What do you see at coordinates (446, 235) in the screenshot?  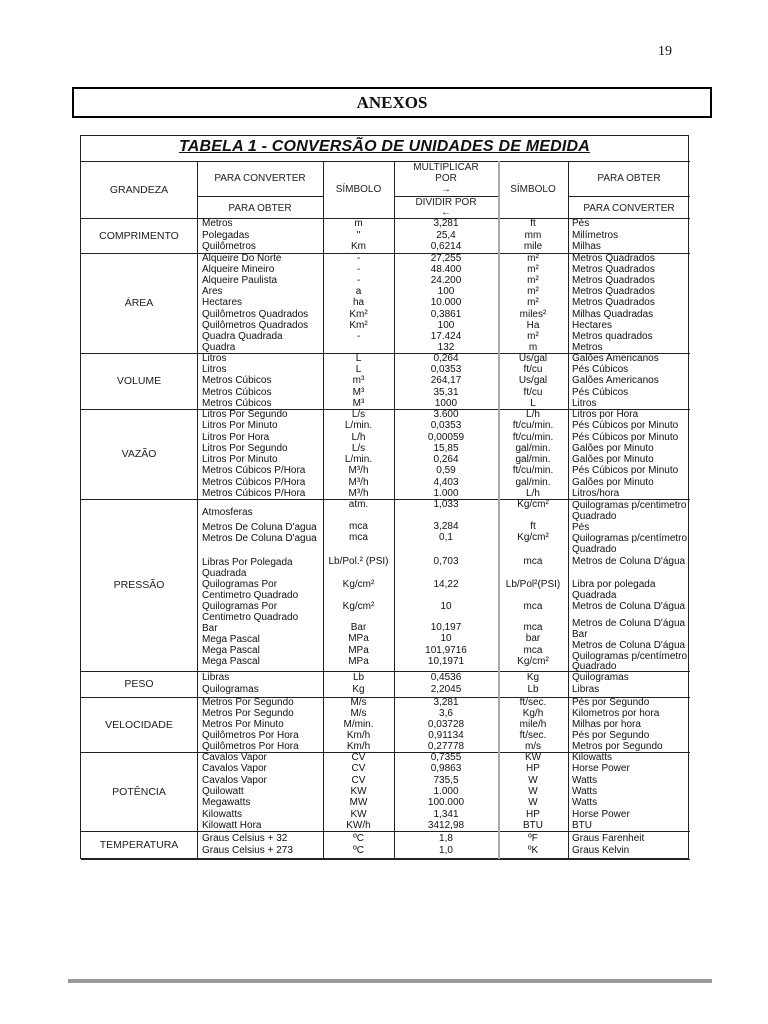 I see `cell-fator: 25,4` at bounding box center [446, 235].